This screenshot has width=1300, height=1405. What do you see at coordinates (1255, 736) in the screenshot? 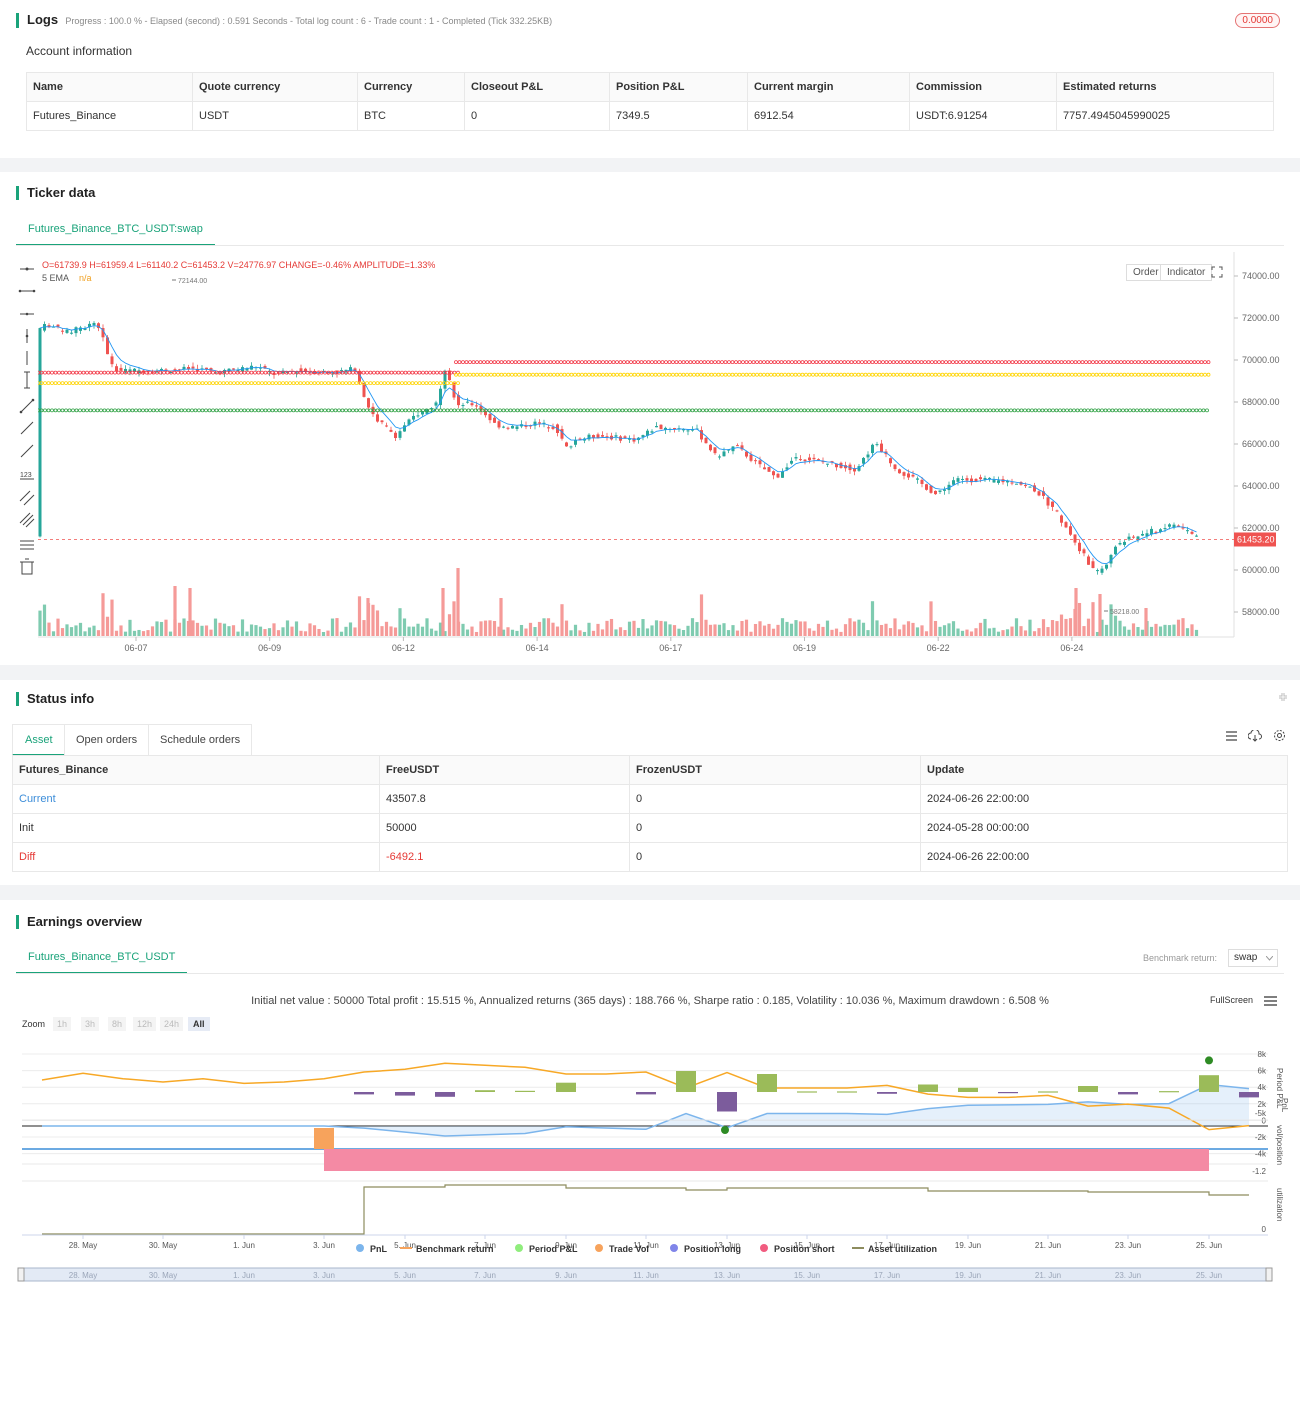
I see `cloud-download-icon` at bounding box center [1255, 736].